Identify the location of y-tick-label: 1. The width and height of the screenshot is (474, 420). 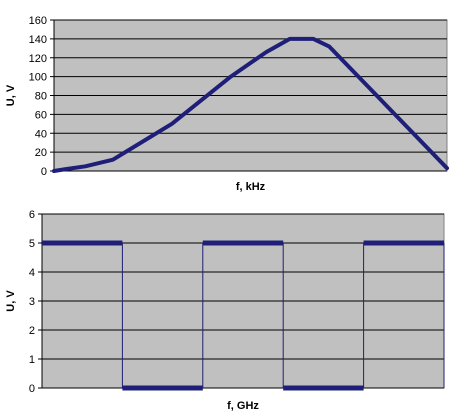
(32, 360).